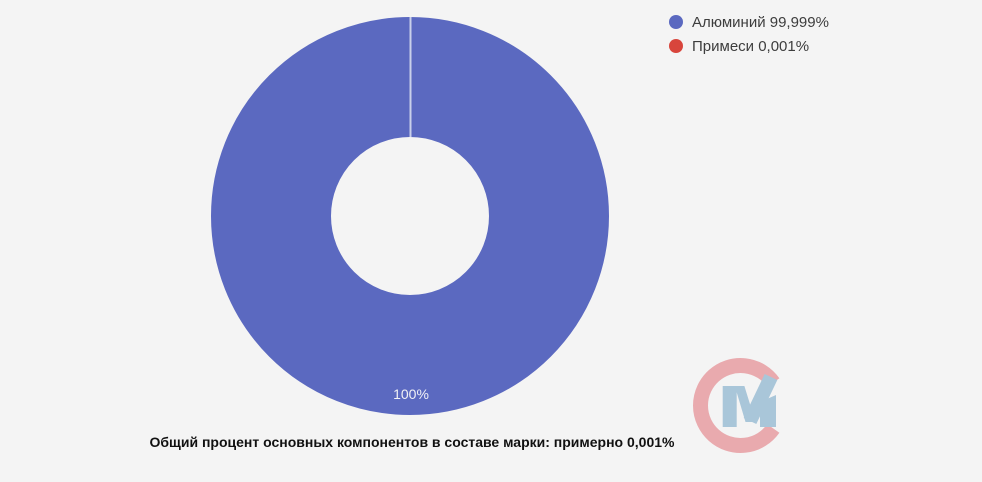 This screenshot has height=482, width=982. What do you see at coordinates (750, 400) in the screenshot?
I see `logo-letter-m-check` at bounding box center [750, 400].